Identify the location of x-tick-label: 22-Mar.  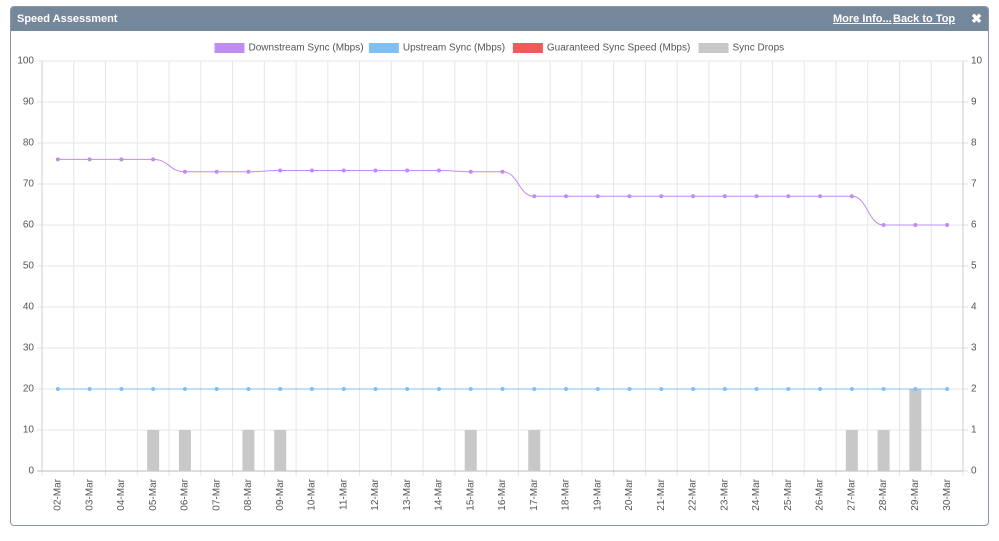
(693, 494).